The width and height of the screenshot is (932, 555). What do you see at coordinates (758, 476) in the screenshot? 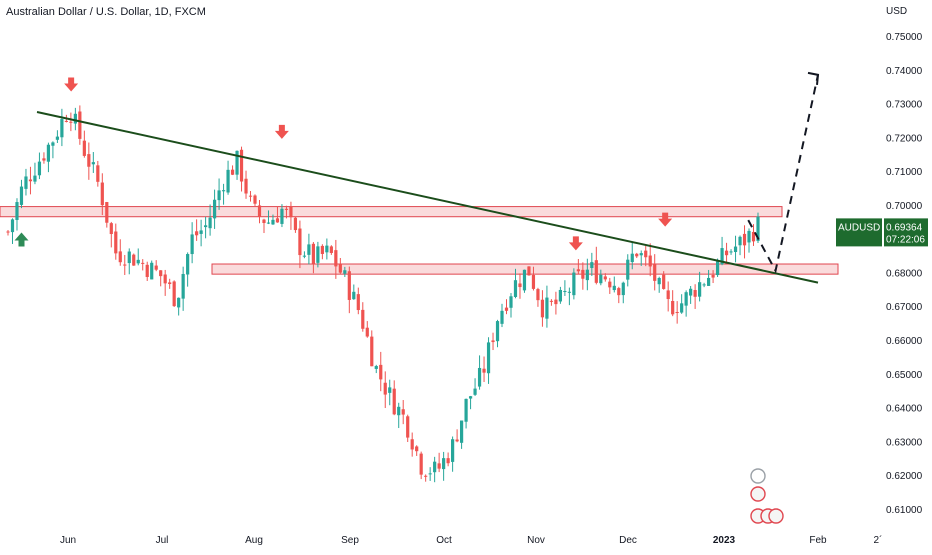
I see `event-lightning-icon` at bounding box center [758, 476].